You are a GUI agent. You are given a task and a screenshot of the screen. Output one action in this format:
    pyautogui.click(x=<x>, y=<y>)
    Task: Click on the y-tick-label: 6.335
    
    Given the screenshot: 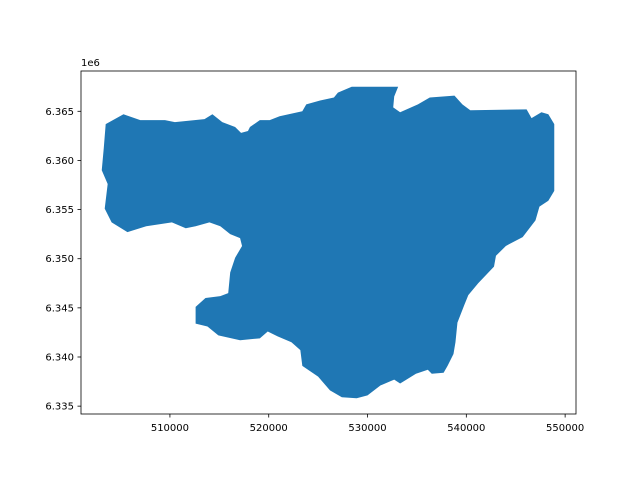 What is the action you would take?
    pyautogui.click(x=59, y=407)
    